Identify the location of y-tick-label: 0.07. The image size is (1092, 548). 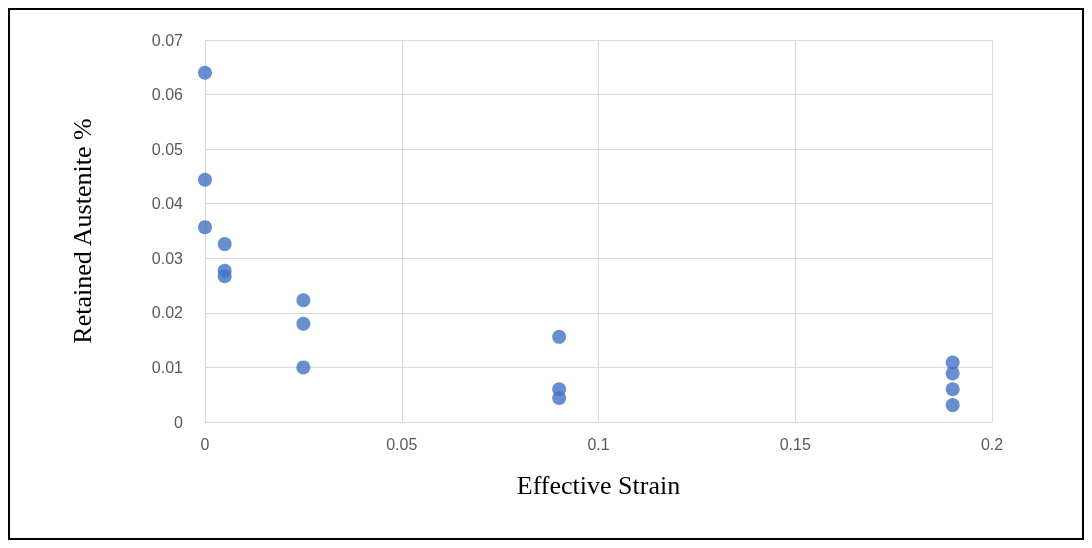
(167, 40).